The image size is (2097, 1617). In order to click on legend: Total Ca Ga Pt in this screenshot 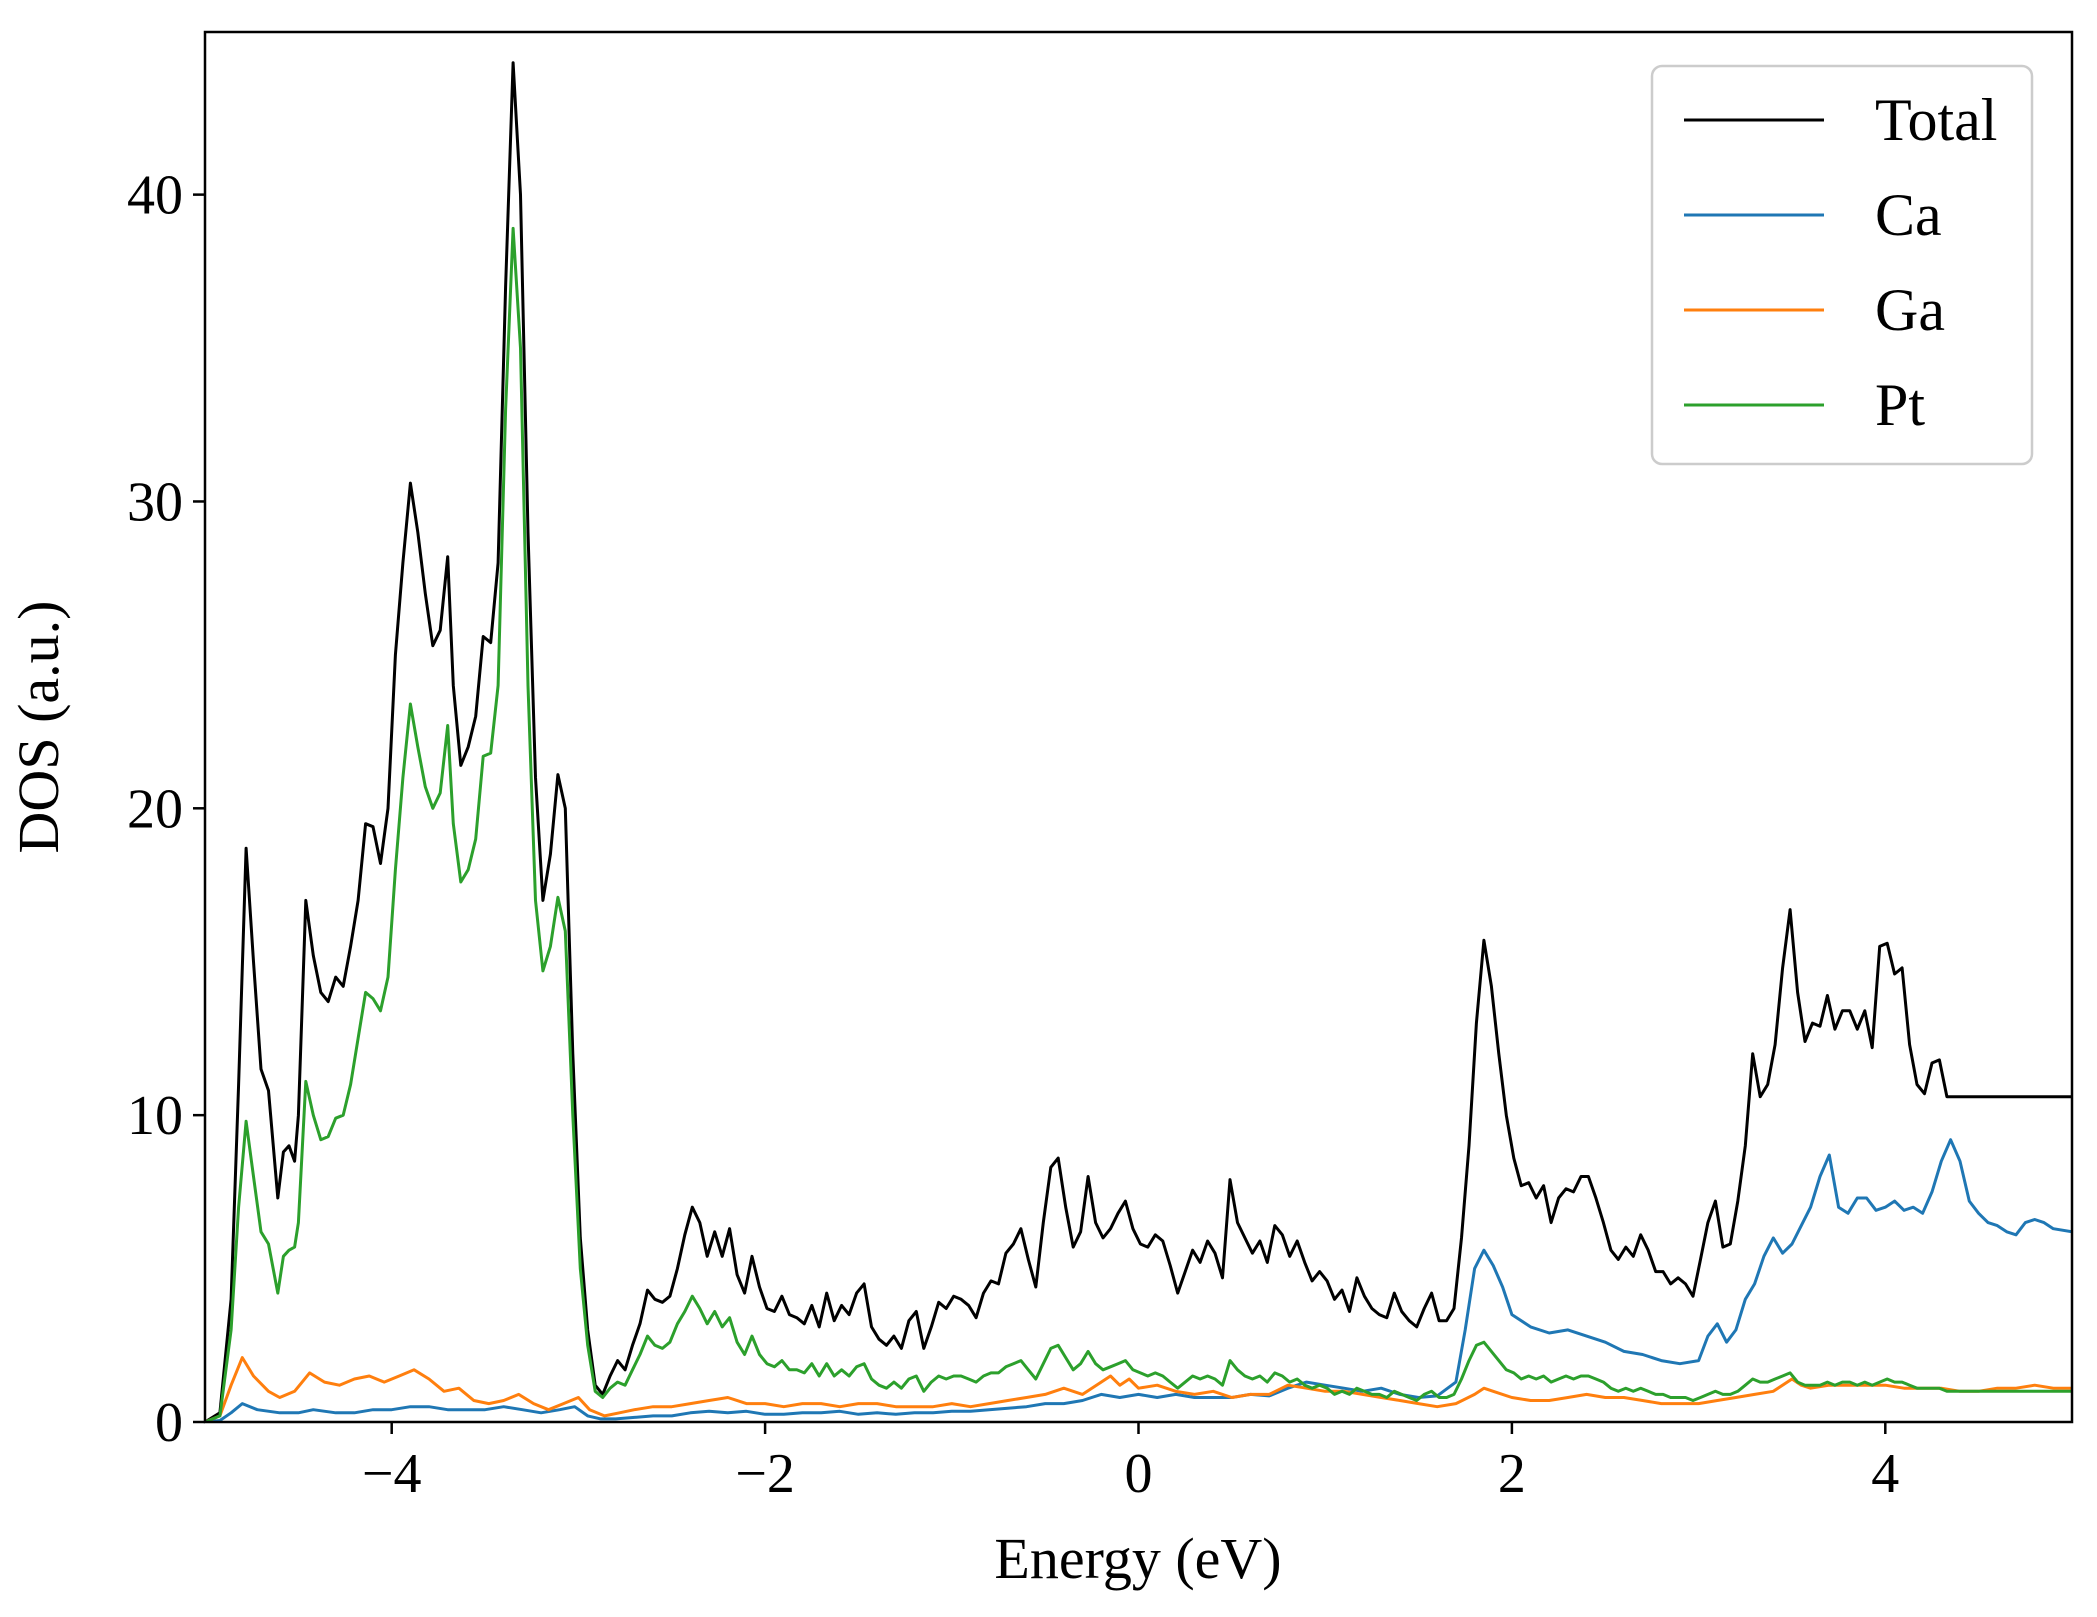, I will do `click(1842, 265)`.